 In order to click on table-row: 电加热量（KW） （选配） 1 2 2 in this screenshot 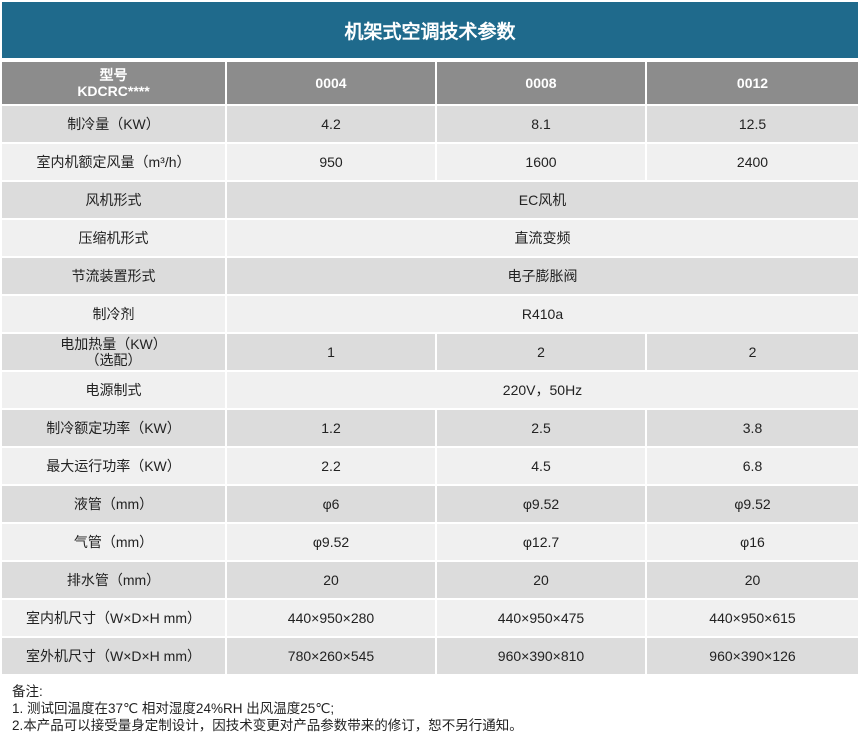, I will do `click(430, 352)`.